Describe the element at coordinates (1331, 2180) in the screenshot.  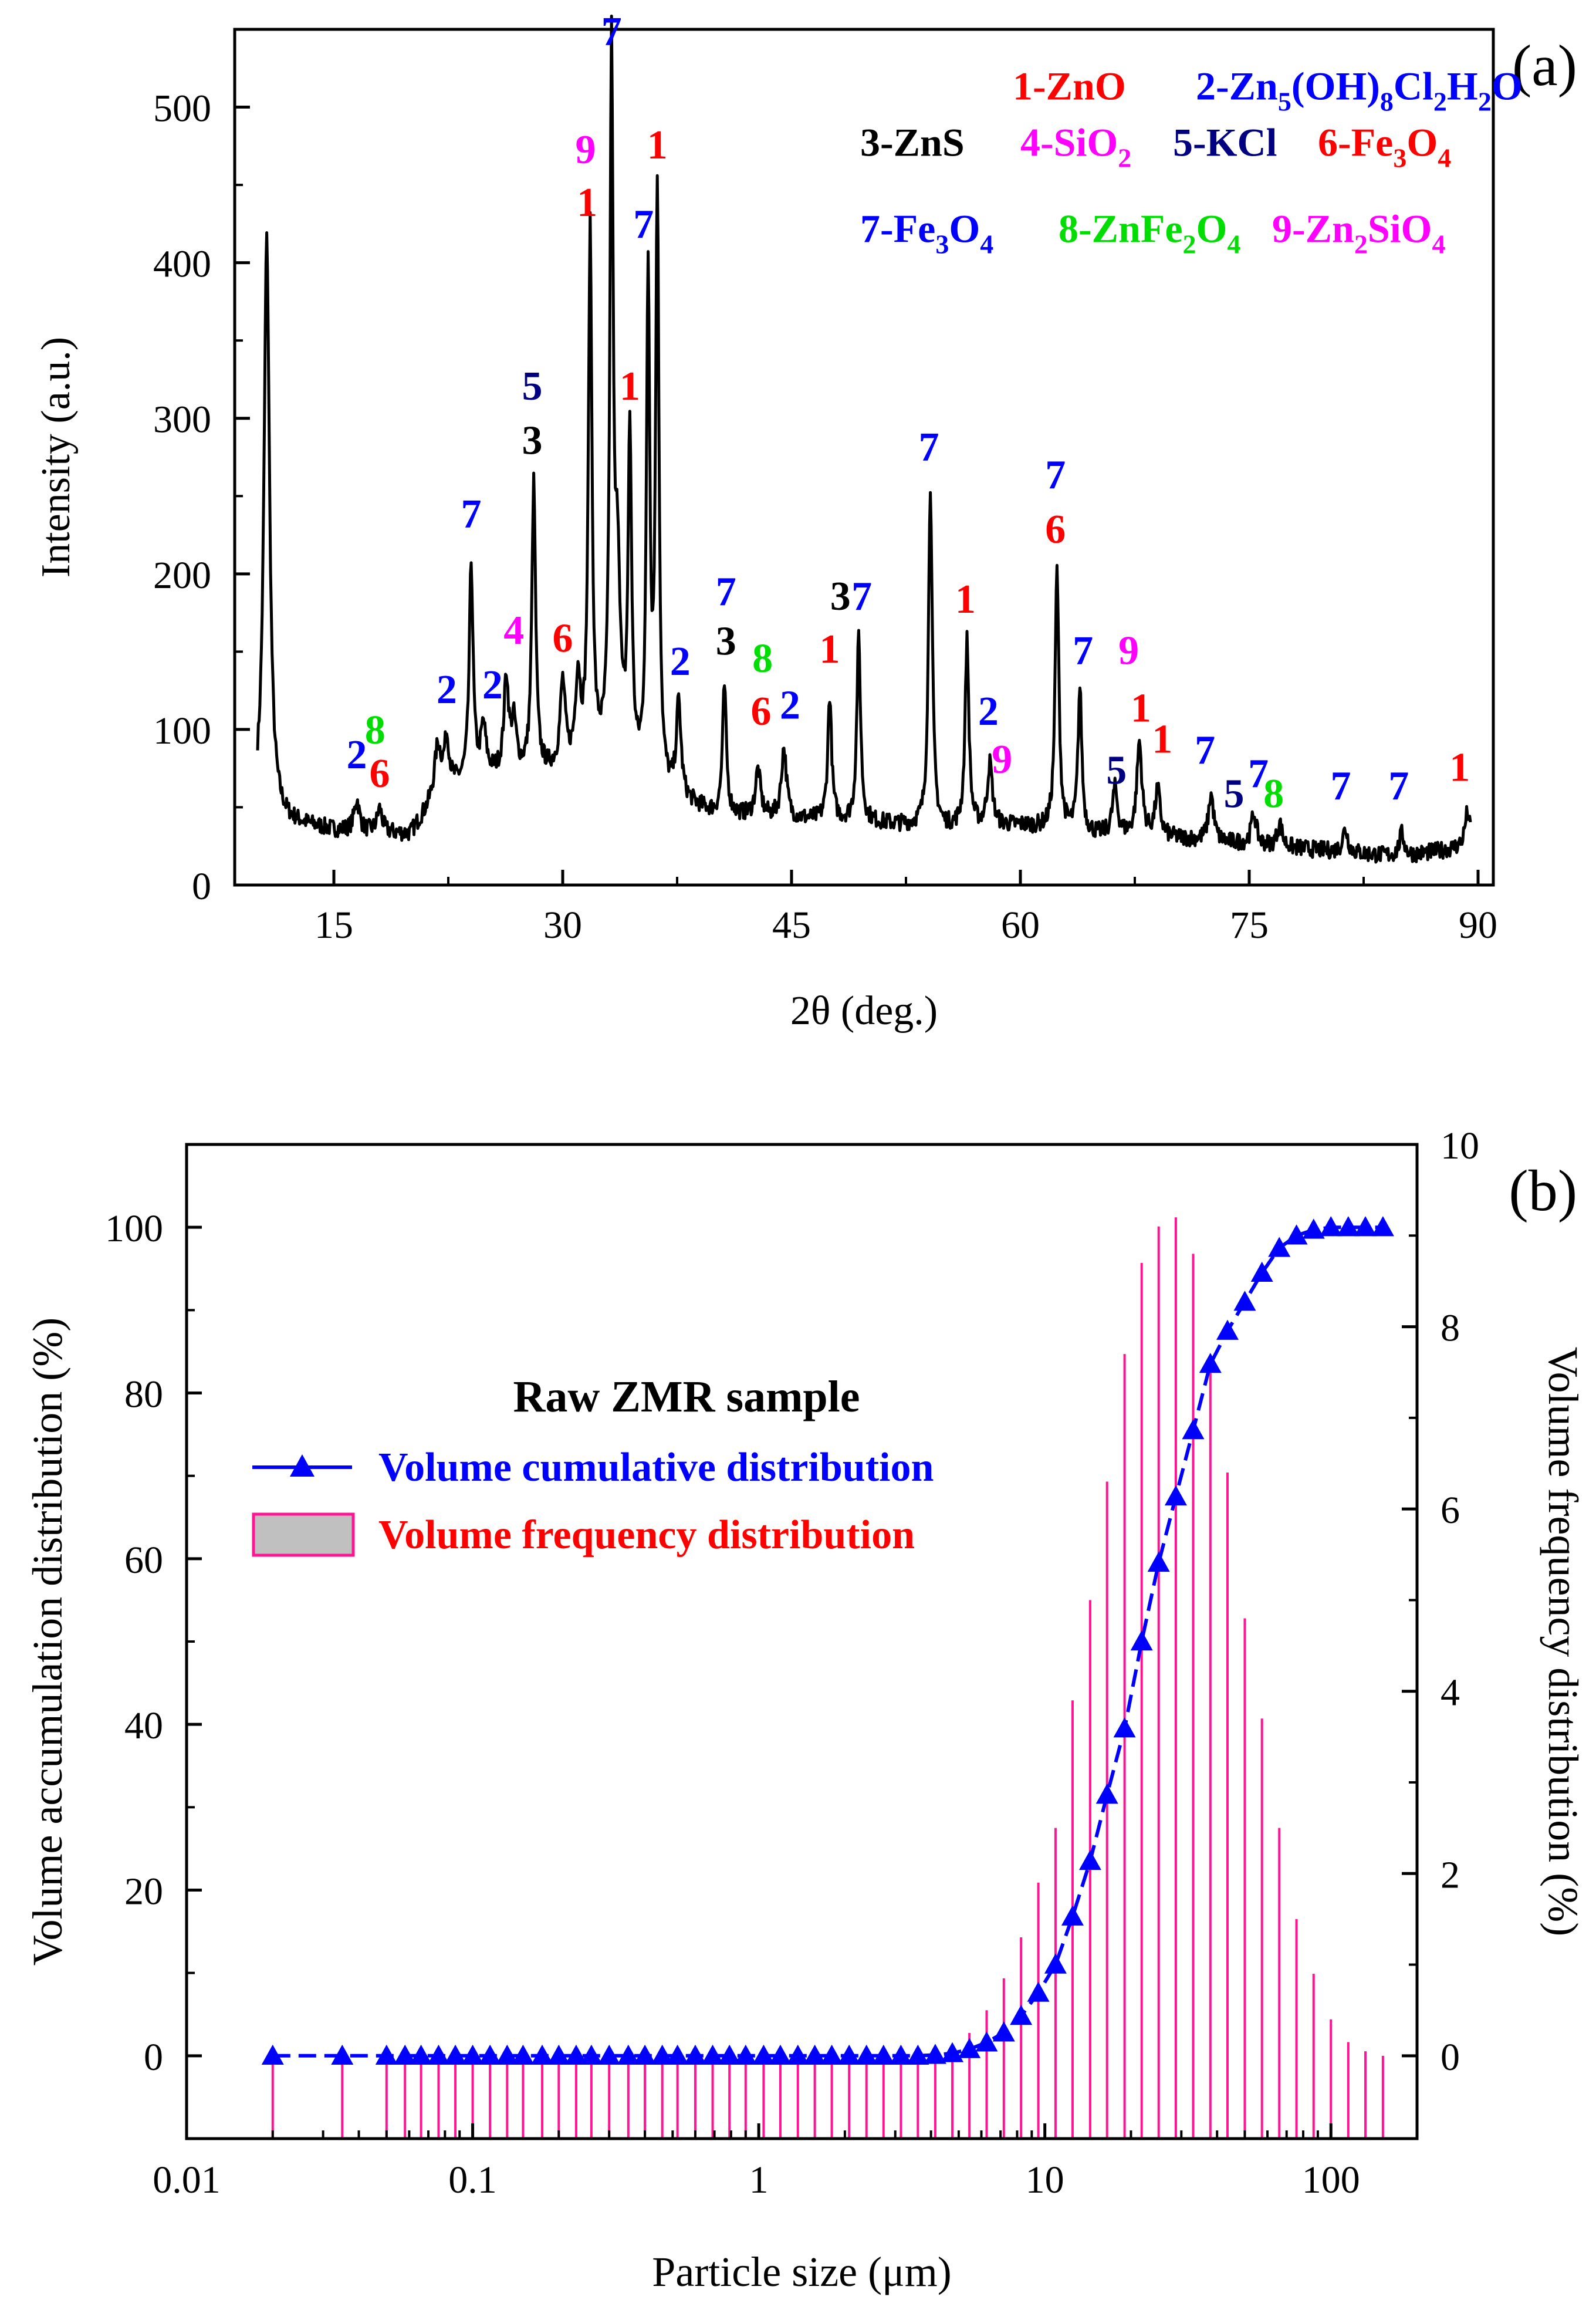
I see `x-tick-label-b: 100` at that location.